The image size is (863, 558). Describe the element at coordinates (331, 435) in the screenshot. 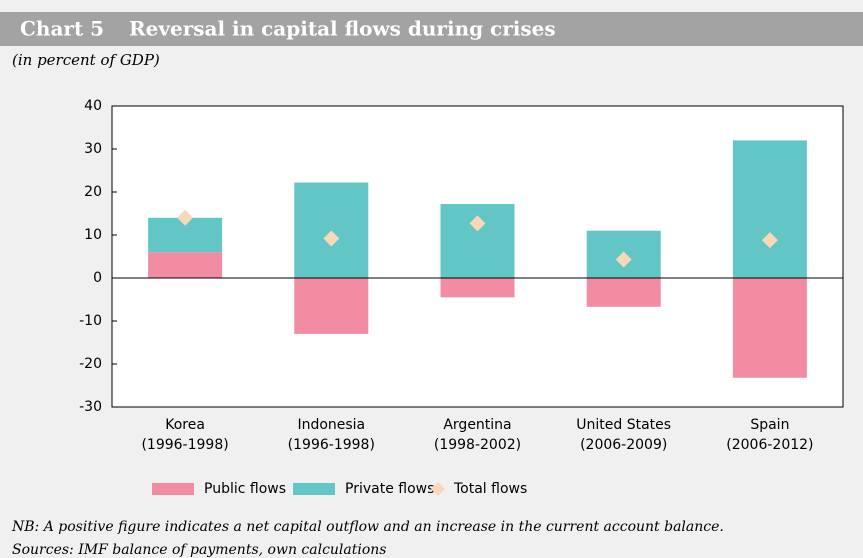

I see `x-tick-label: Indonesia (1996-1998)` at that location.